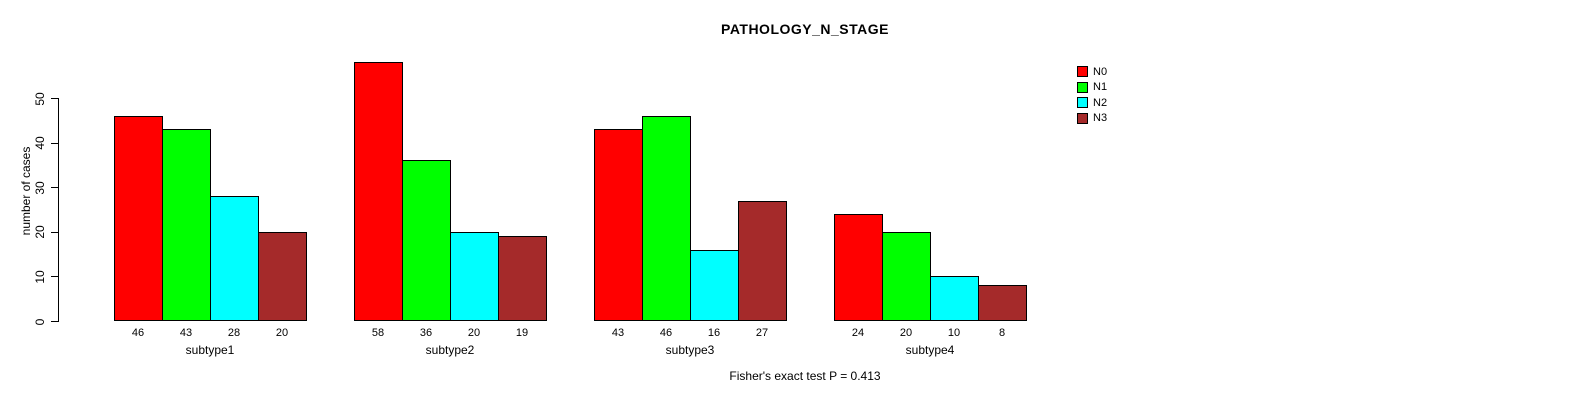 The image size is (1590, 400). Describe the element at coordinates (522, 278) in the screenshot. I see `bar-subtype2-N3` at that location.